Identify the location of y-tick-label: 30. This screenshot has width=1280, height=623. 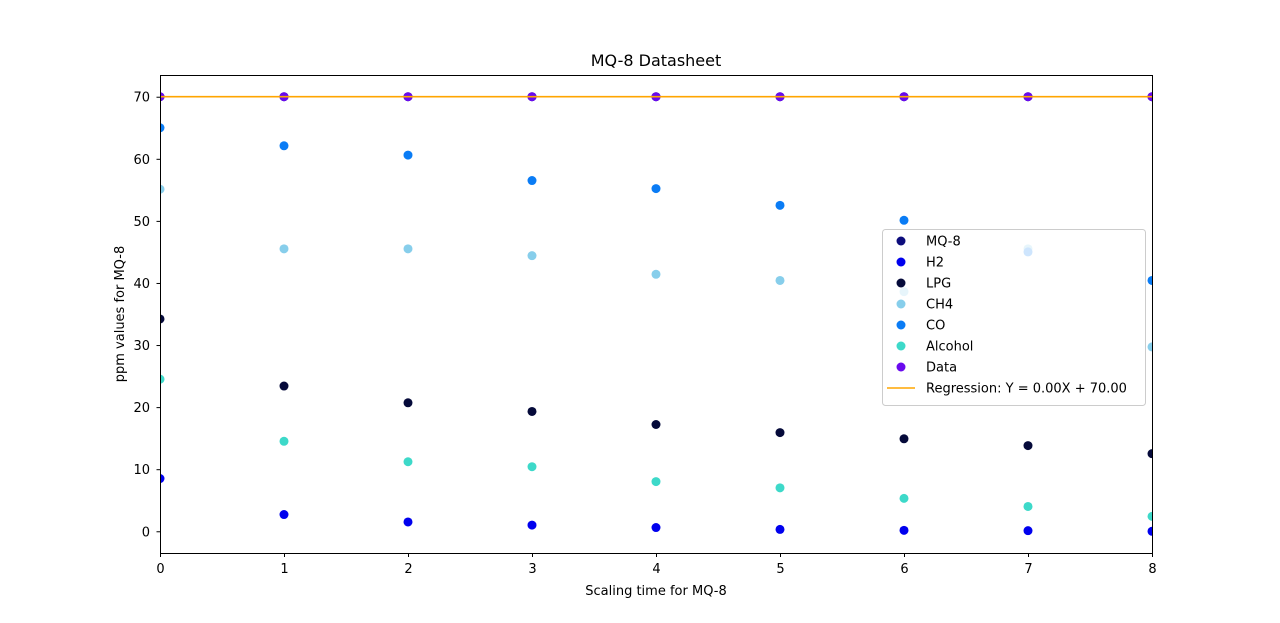
(141, 346).